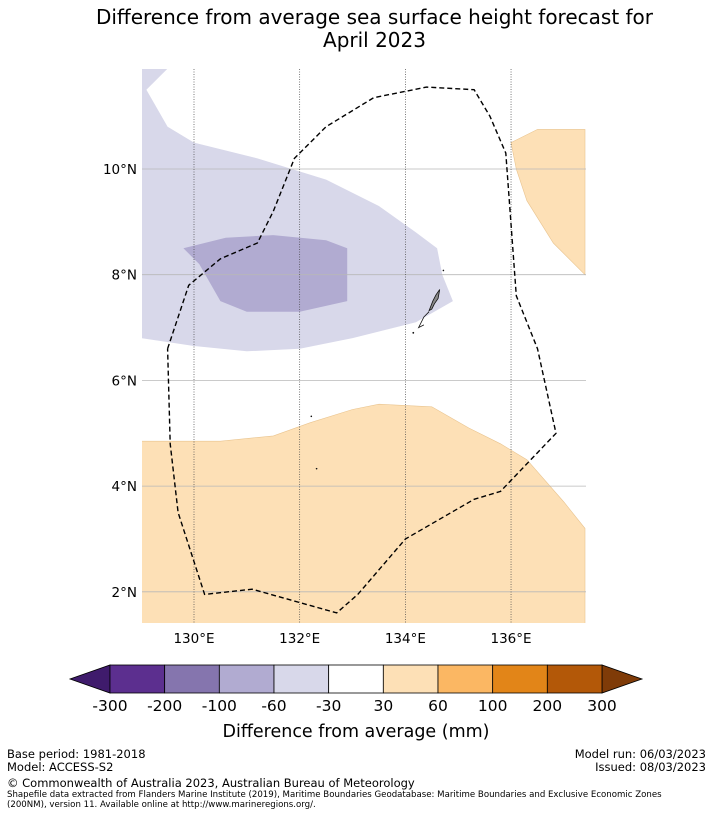 The image size is (713, 816). I want to click on lon-tick-label-134: 134°E, so click(405, 639).